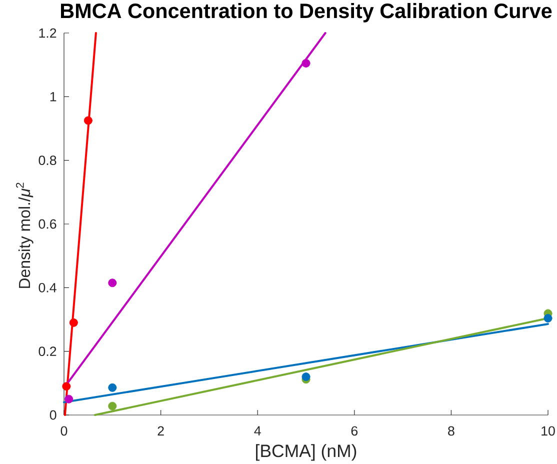  What do you see at coordinates (53, 415) in the screenshot?
I see `y-tick-label: 0` at bounding box center [53, 415].